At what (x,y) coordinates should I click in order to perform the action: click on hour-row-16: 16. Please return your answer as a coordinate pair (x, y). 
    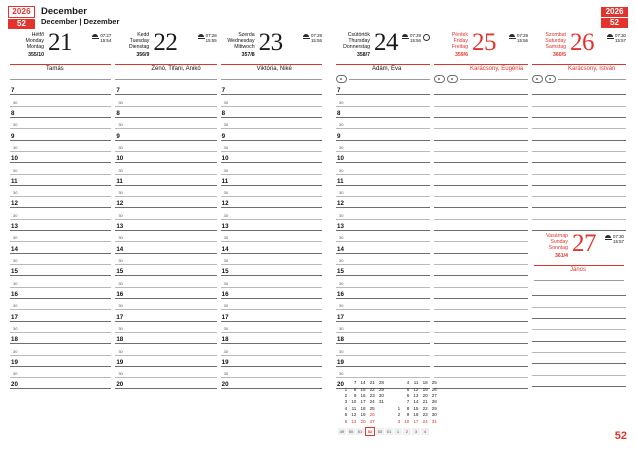
    Looking at the image, I should click on (271, 293).